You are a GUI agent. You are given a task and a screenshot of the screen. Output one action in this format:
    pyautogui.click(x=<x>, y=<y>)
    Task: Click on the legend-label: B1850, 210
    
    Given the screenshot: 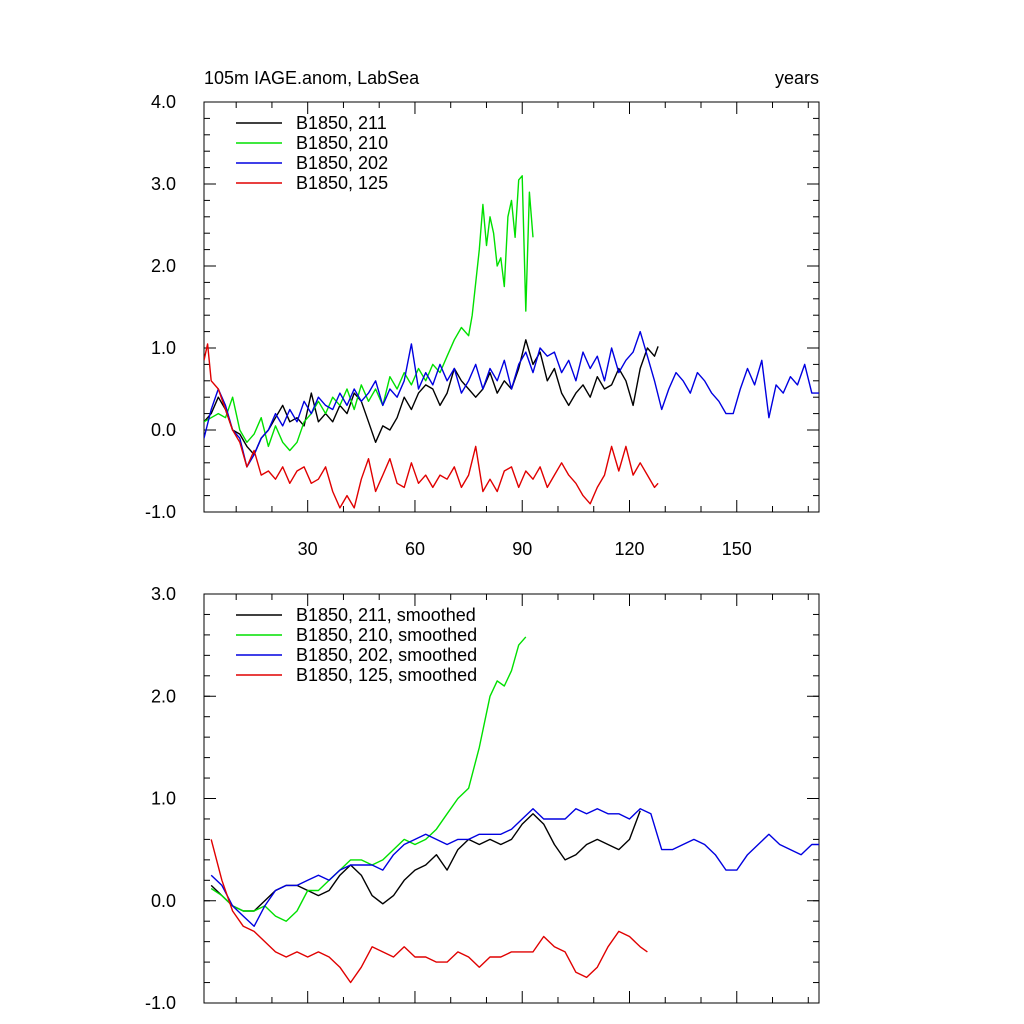 What is the action you would take?
    pyautogui.click(x=342, y=143)
    